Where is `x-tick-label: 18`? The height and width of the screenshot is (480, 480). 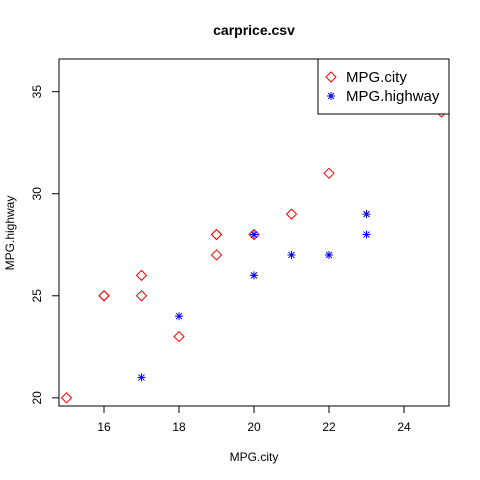
x-tick-label: 18 is located at coordinates (179, 427).